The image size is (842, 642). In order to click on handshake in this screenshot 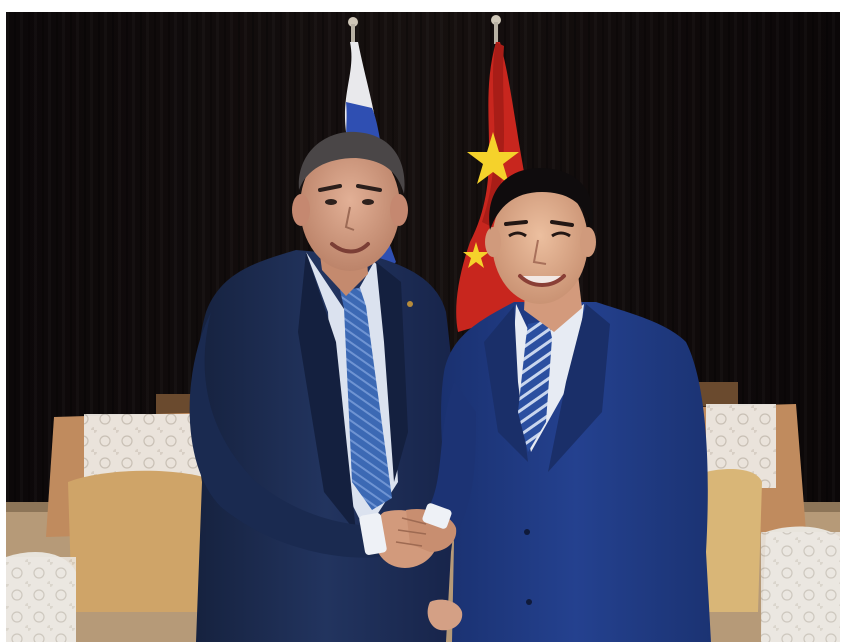, I will do `click(408, 535)`.